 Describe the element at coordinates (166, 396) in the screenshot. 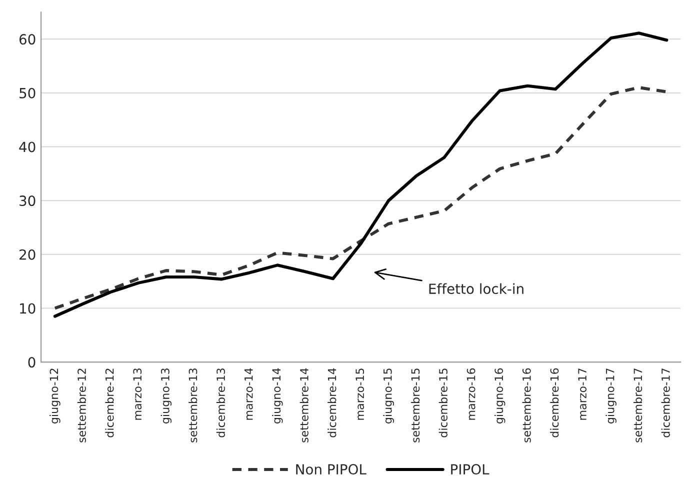

I see `x-tick-label: giugno-13` at that location.